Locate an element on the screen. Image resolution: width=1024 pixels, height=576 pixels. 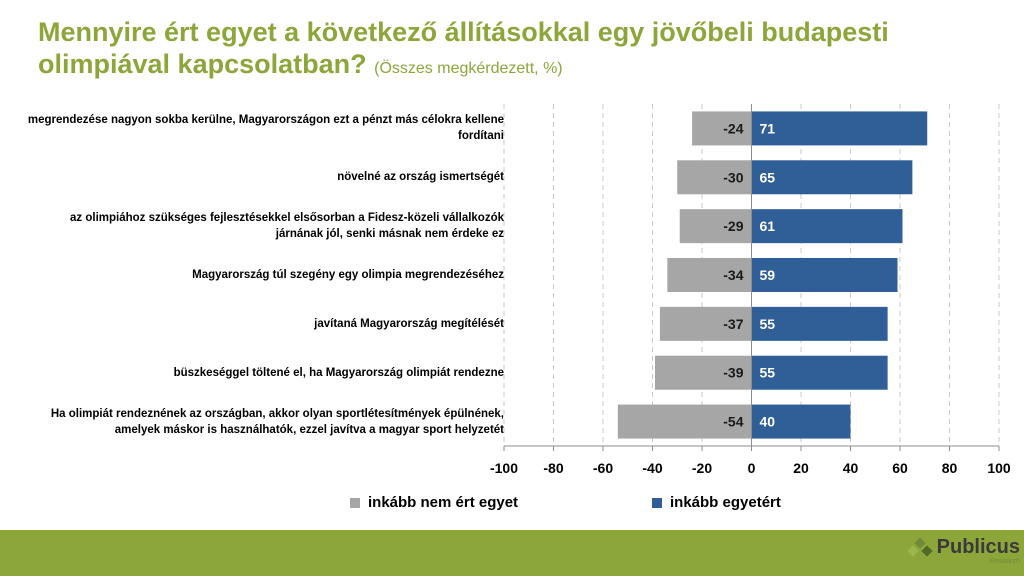
x-tick-label: 60 is located at coordinates (900, 468).